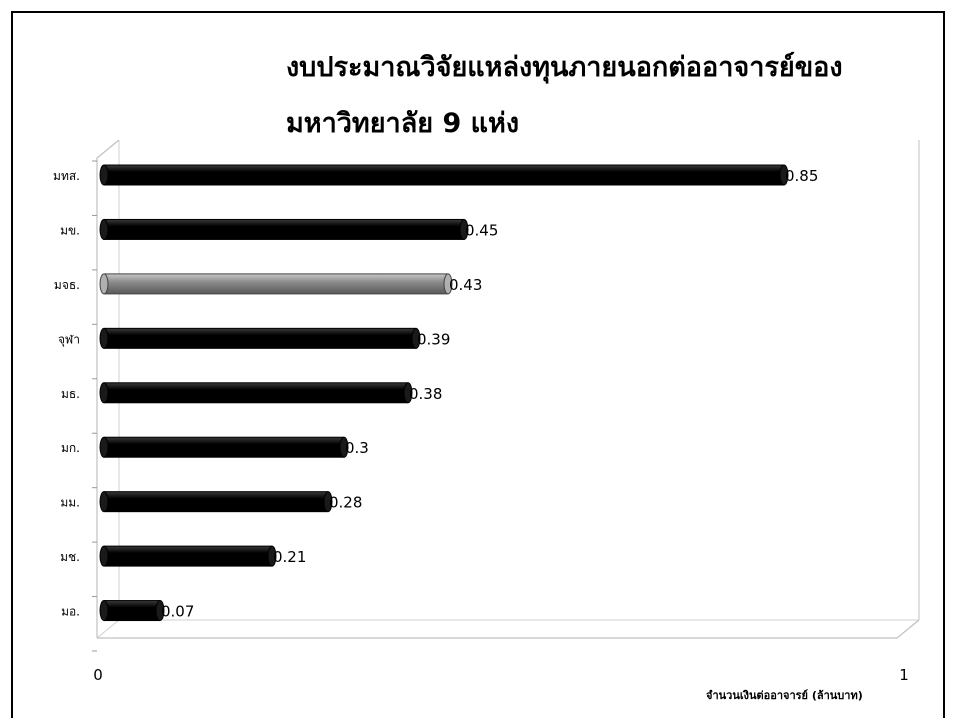  Describe the element at coordinates (70, 612) in the screenshot. I see `category-label-มอ.: มอ.` at that location.